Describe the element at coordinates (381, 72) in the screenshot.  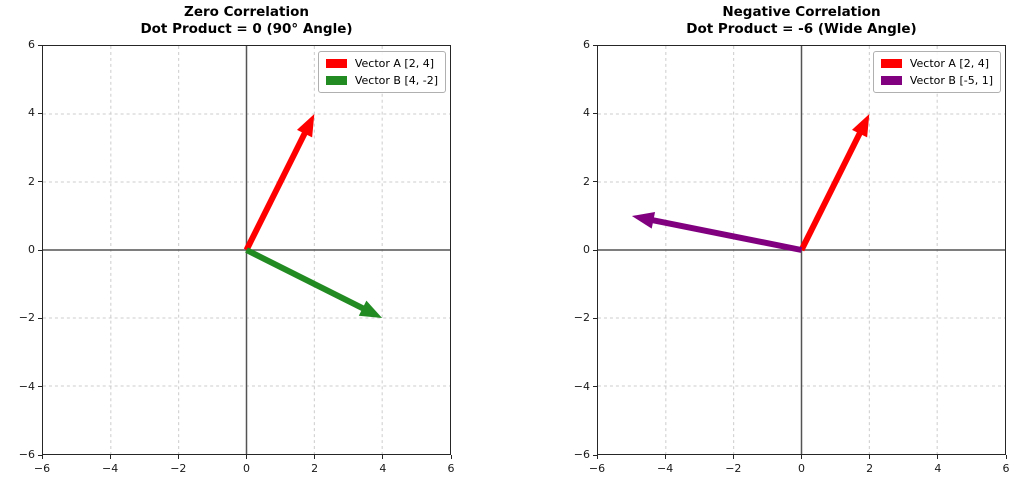
I see `legend: Vector A [2, 4] Vector B [4, -2]` at that location.